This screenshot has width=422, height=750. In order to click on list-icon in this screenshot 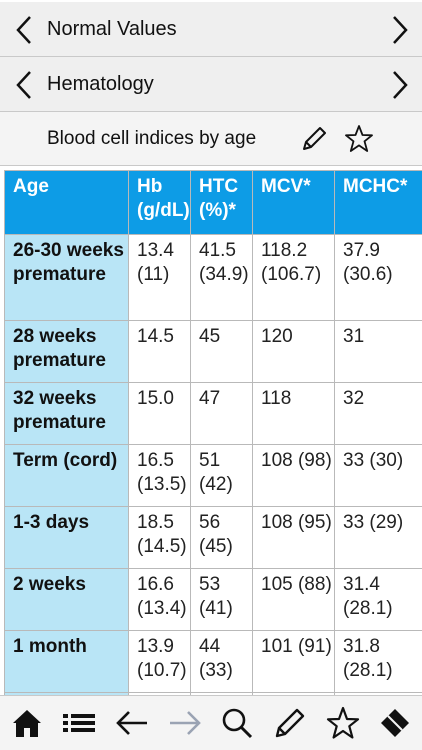, I will do `click(79, 723)`.